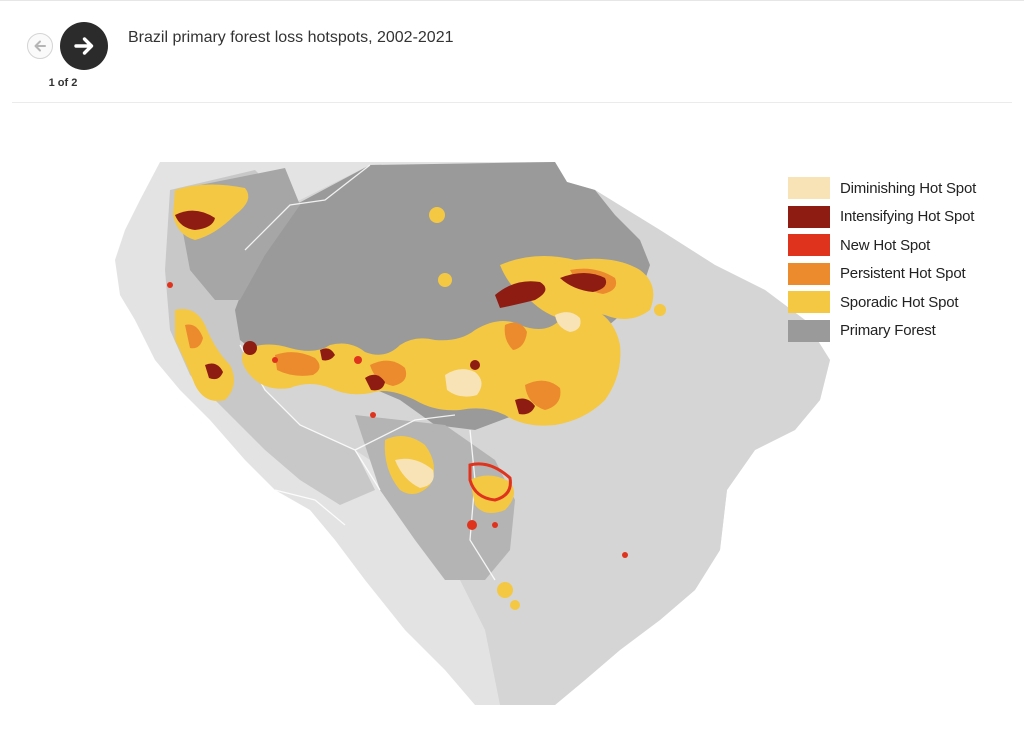 The image size is (1024, 737). Describe the element at coordinates (899, 302) in the screenshot. I see `legend-label: Sporadic Hot Spot` at that location.